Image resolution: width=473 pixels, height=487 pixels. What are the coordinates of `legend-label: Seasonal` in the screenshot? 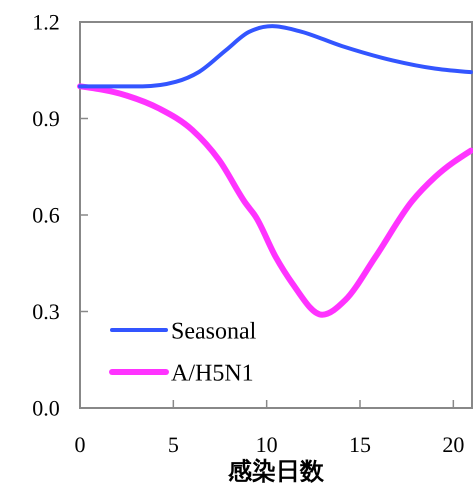 It's located at (214, 331).